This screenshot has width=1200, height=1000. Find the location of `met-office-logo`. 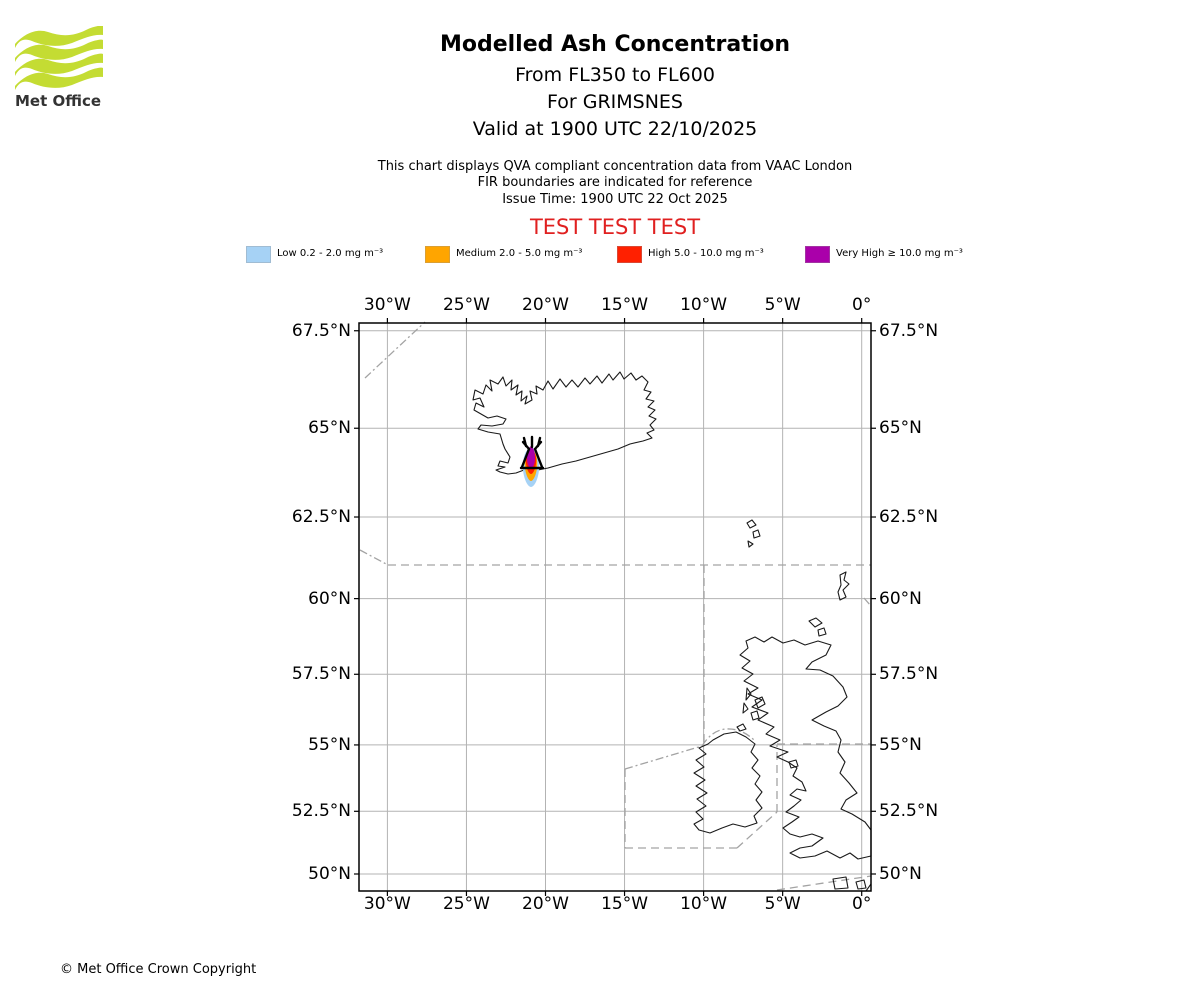

met-office-logo is located at coordinates (59, 58).